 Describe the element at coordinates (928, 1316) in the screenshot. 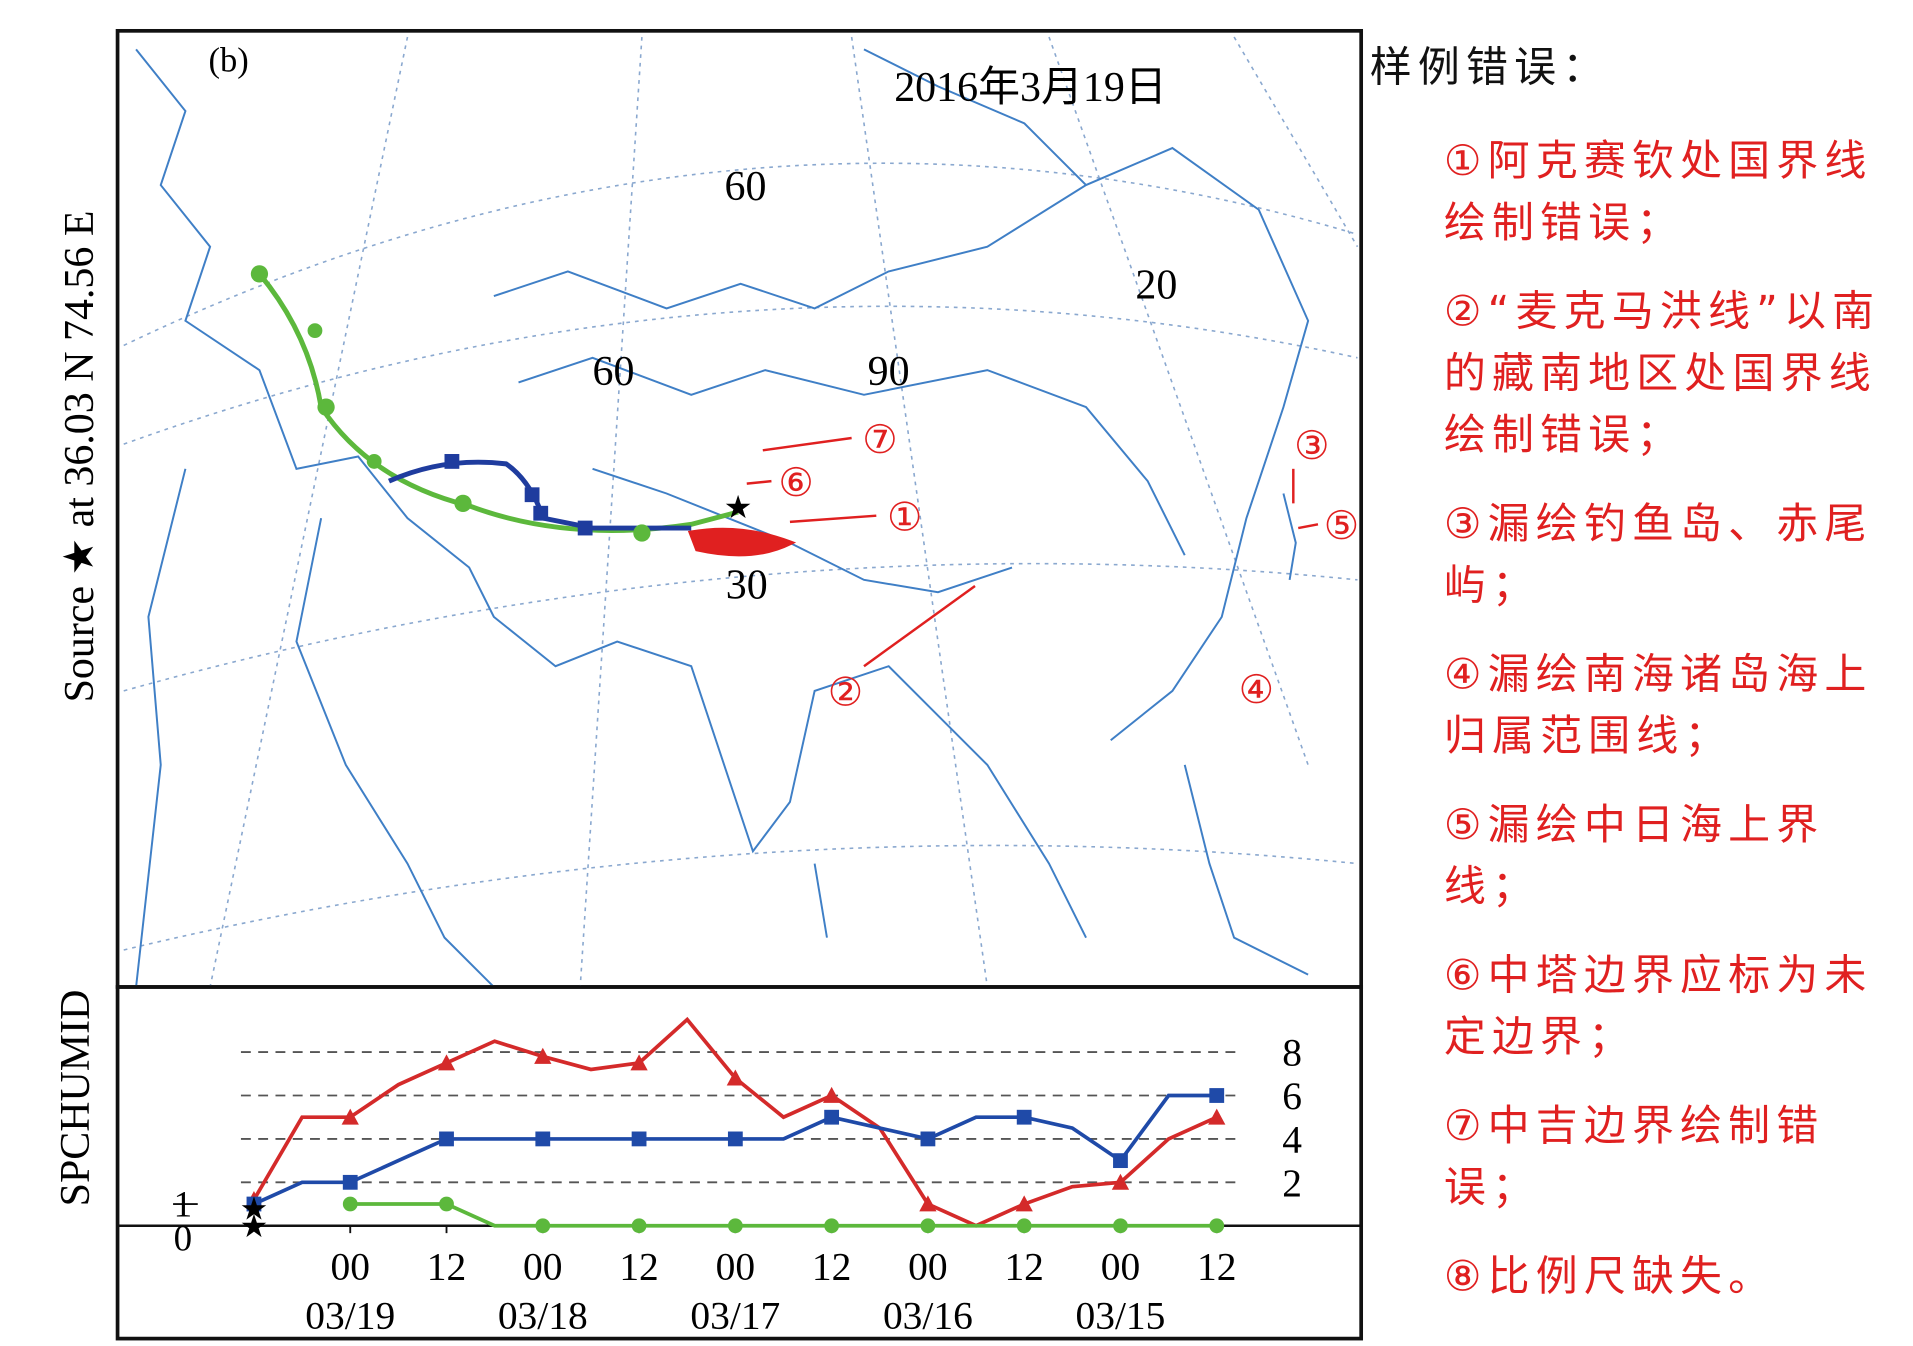

I see `x-date-label: 03/16` at that location.